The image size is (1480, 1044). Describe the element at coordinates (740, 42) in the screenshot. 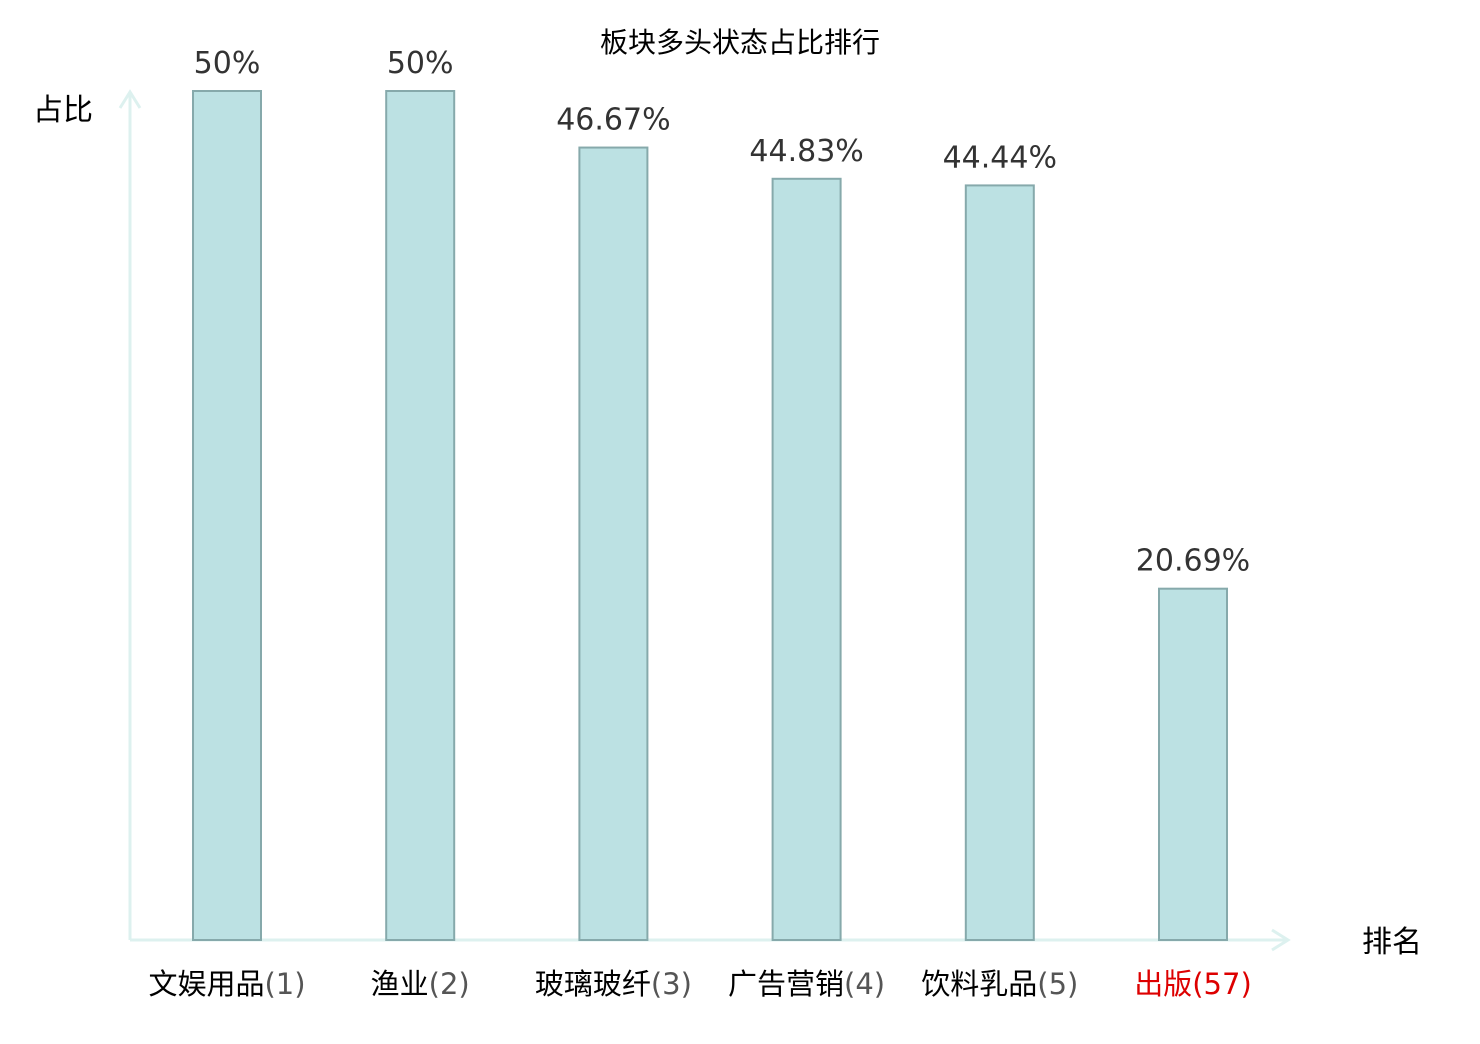

I see `chart-title: 板块多头状态占比排行` at that location.